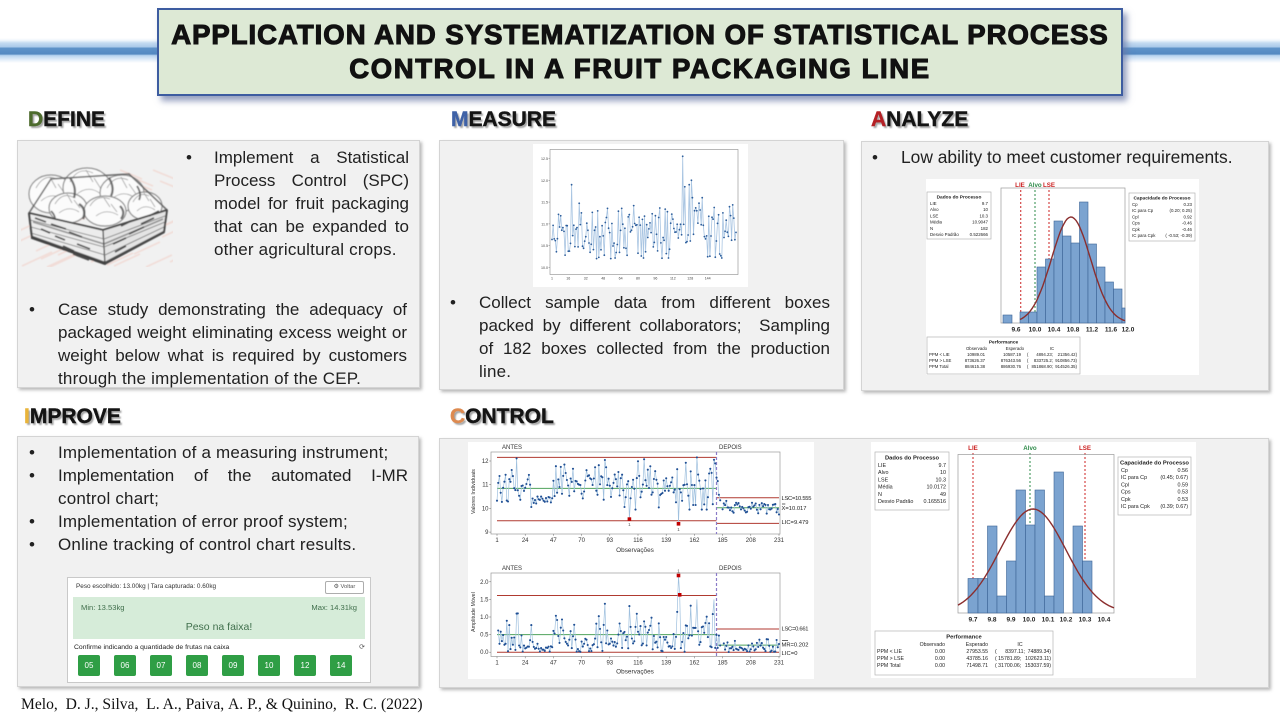 This screenshot has height=720, width=1280. I want to click on svg-text: Cpk, so click(1126, 500).